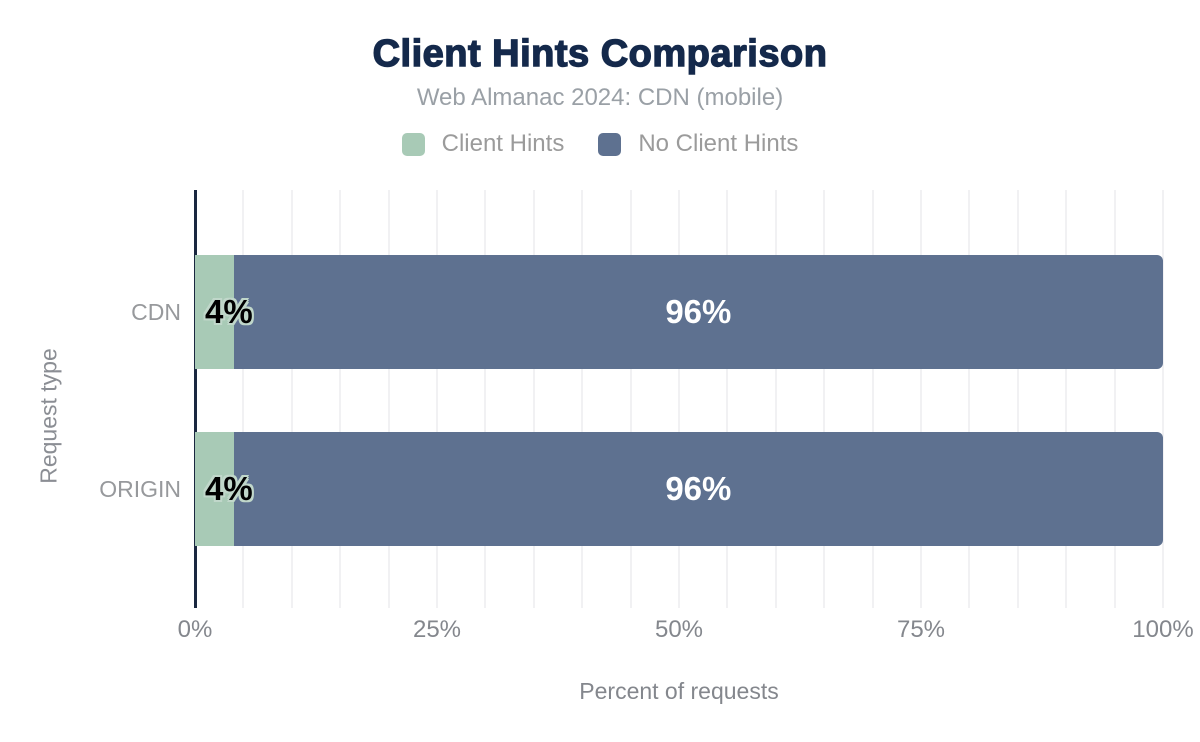  I want to click on bar-segment-cdn-client-hints: 4%, so click(224, 312).